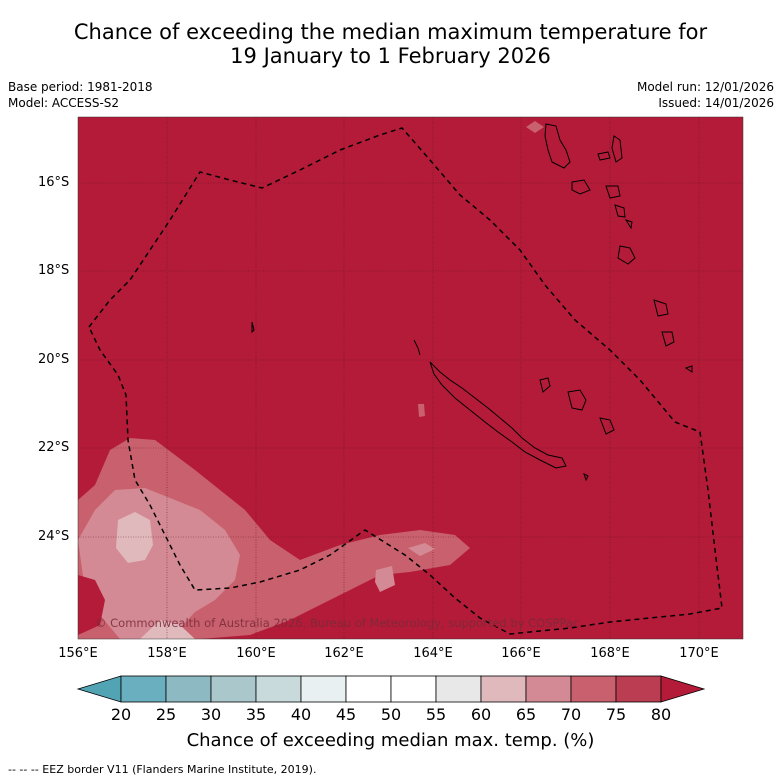 The width and height of the screenshot is (781, 781). What do you see at coordinates (166, 714) in the screenshot?
I see `colorbar-tick-label: 25` at bounding box center [166, 714].